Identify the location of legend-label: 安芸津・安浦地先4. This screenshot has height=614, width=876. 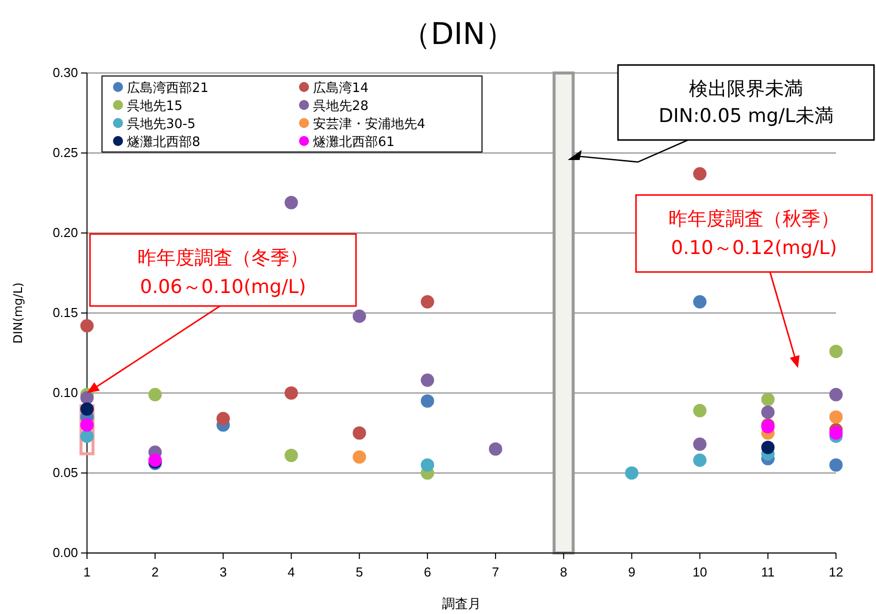
(369, 124).